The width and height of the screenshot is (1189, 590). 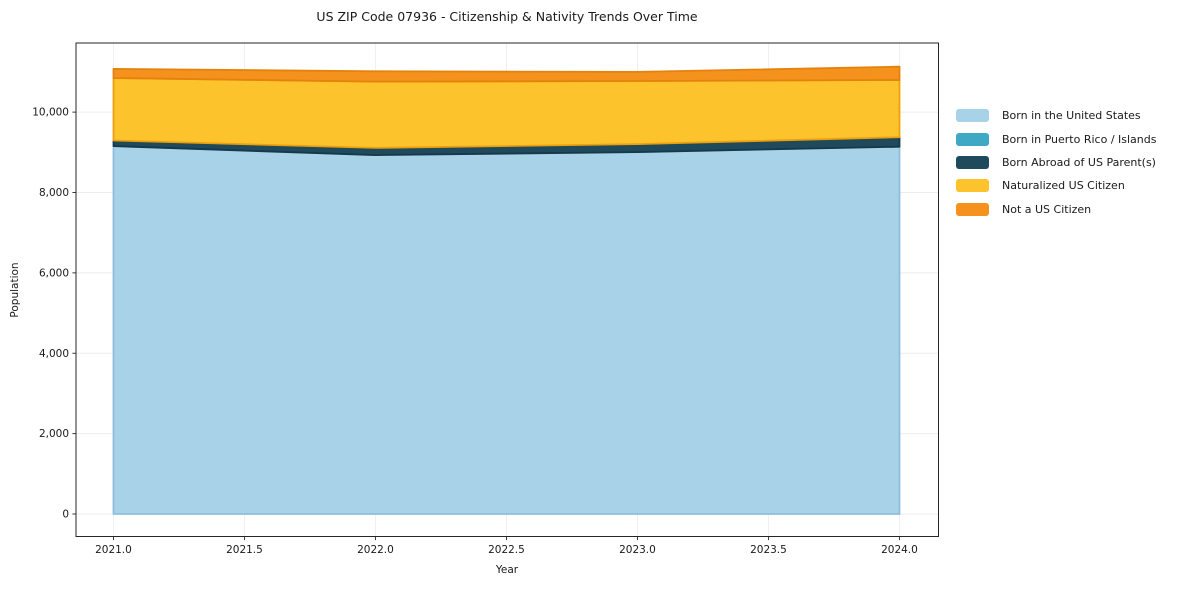 What do you see at coordinates (244, 550) in the screenshot?
I see `x-tick-label: 2021.5` at bounding box center [244, 550].